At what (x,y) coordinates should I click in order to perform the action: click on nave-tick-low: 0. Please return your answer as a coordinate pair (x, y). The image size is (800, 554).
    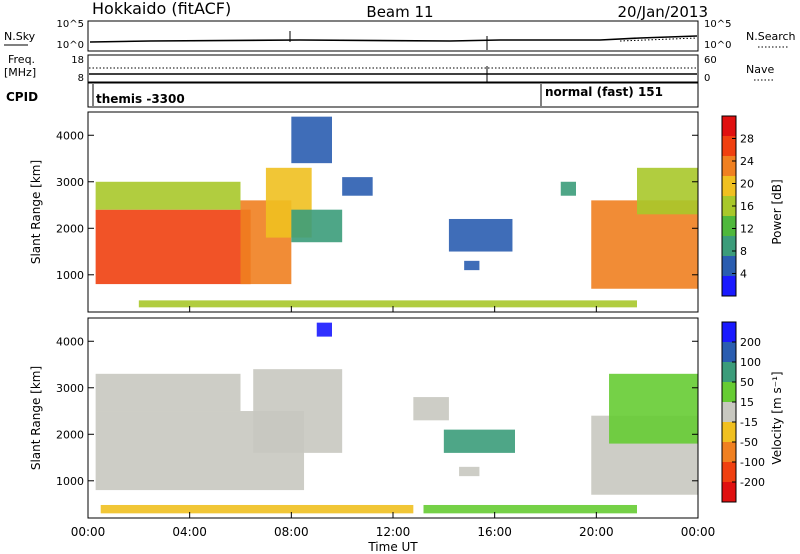
    Looking at the image, I should click on (707, 78).